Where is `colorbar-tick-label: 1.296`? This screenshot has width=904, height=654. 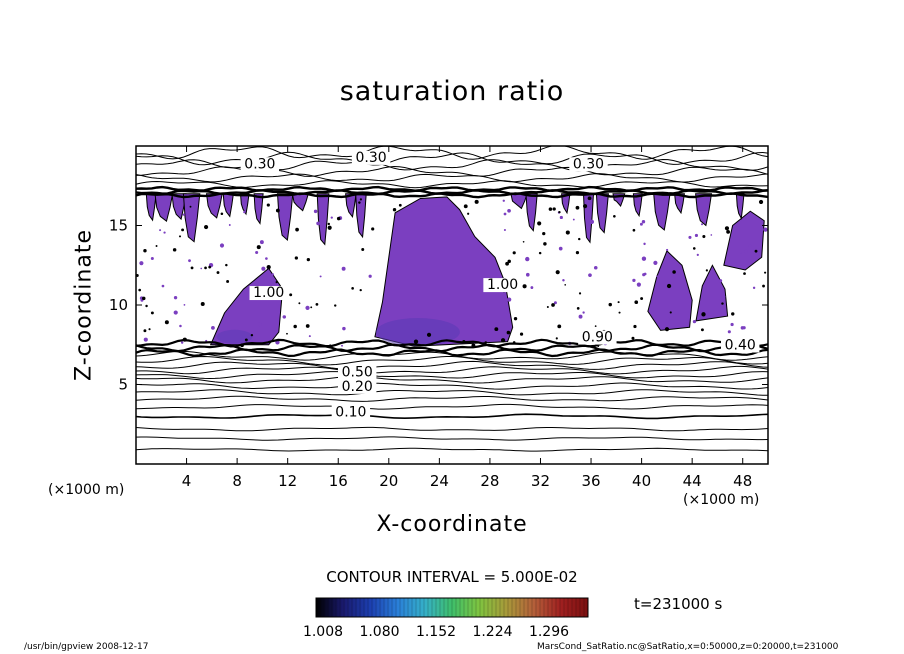 colorbar-tick-label: 1.296 is located at coordinates (549, 632).